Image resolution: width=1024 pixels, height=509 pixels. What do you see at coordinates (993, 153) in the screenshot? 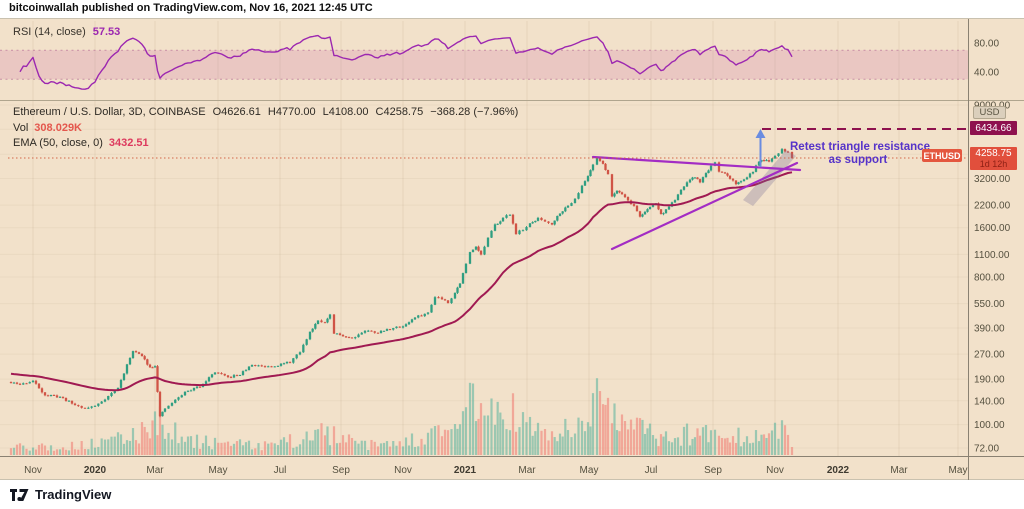
I see `last-price-value: 4258.75` at bounding box center [993, 153].